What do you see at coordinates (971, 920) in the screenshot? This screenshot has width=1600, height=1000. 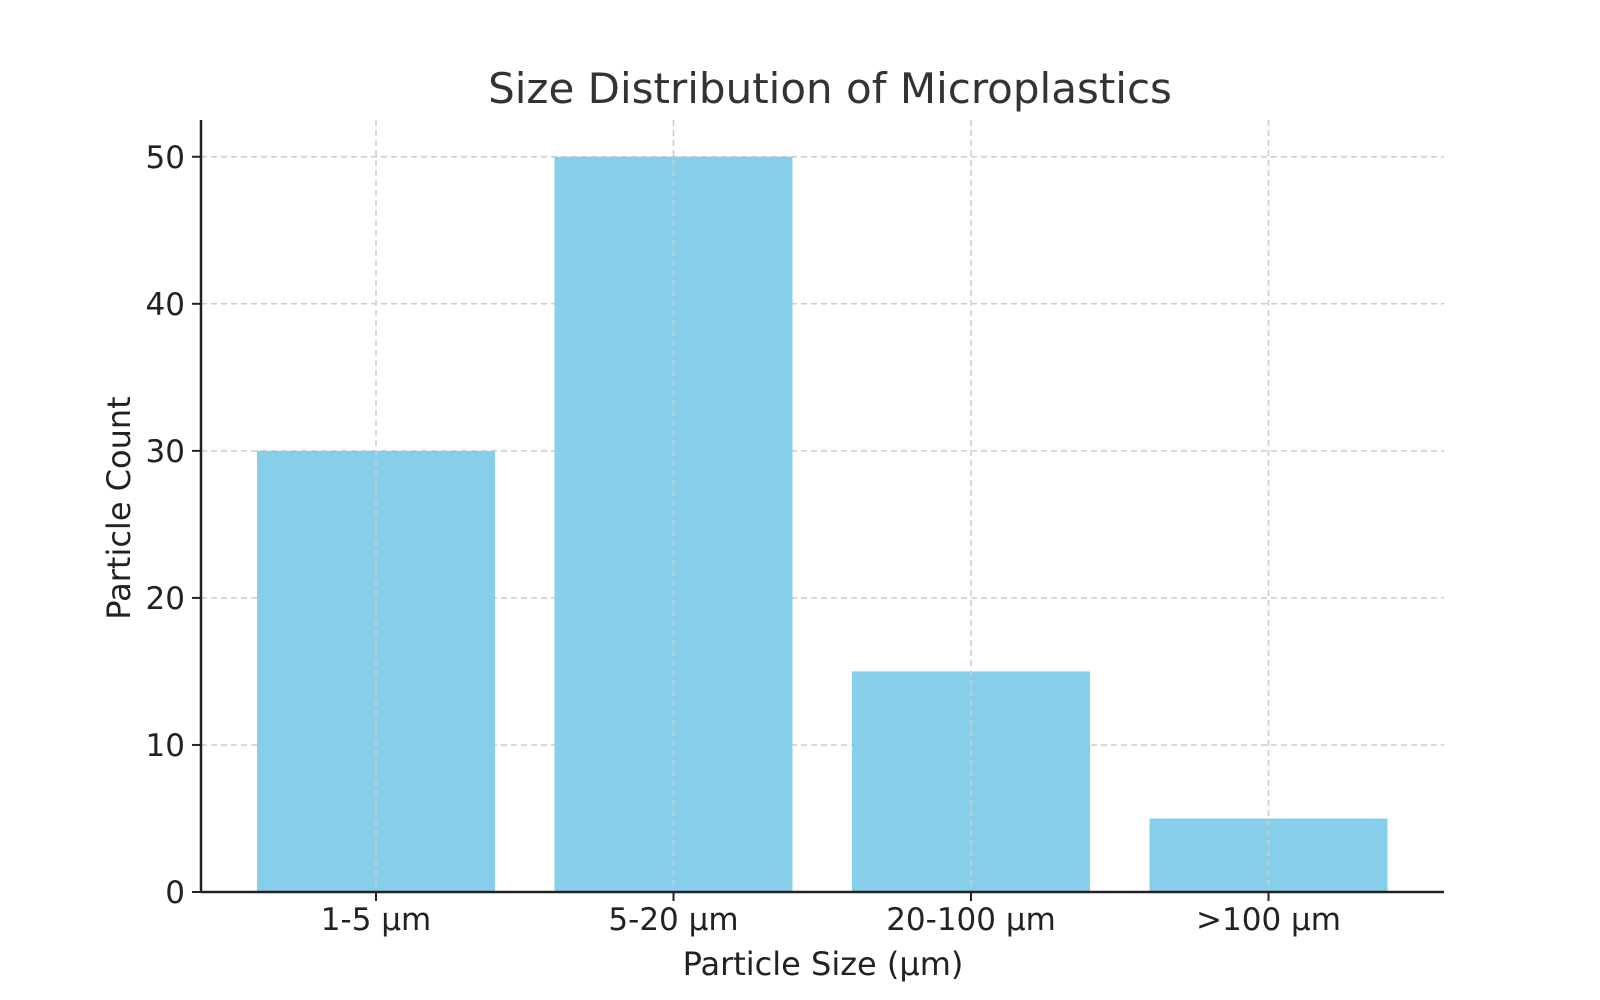 I see `x-tick-label: 20-100 µm` at bounding box center [971, 920].